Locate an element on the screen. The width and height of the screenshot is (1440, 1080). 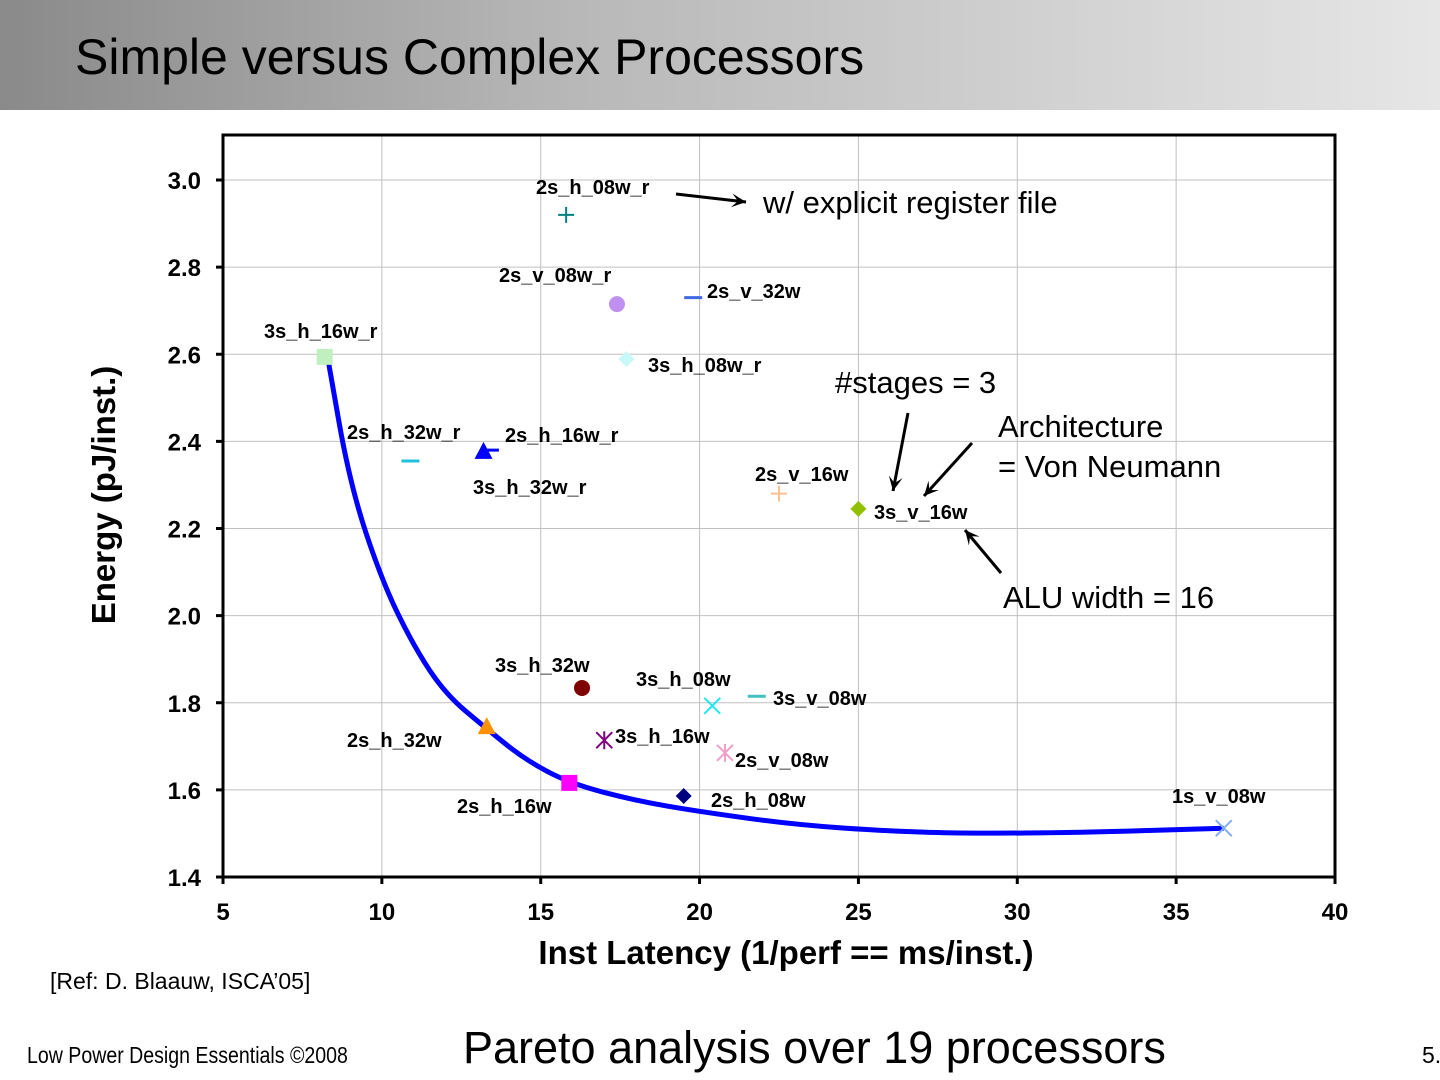
x-tick-label: 15 is located at coordinates (540, 912).